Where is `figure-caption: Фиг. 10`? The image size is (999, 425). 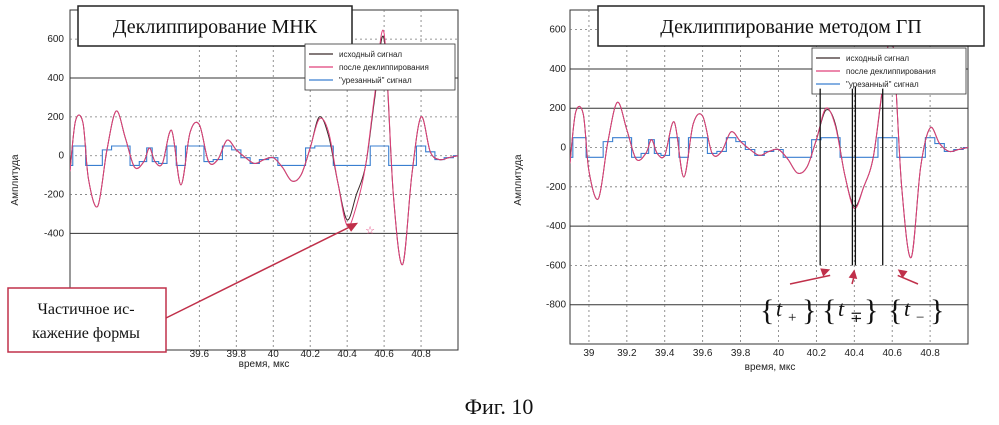 figure-caption: Фиг. 10 is located at coordinates (499, 406).